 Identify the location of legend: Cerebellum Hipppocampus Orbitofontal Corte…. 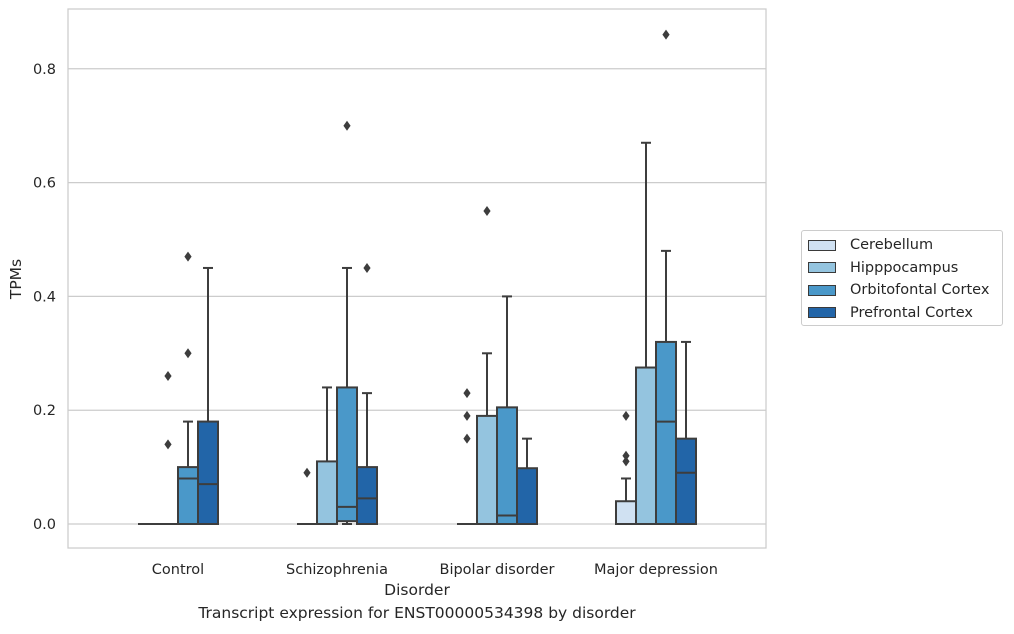
(902, 278).